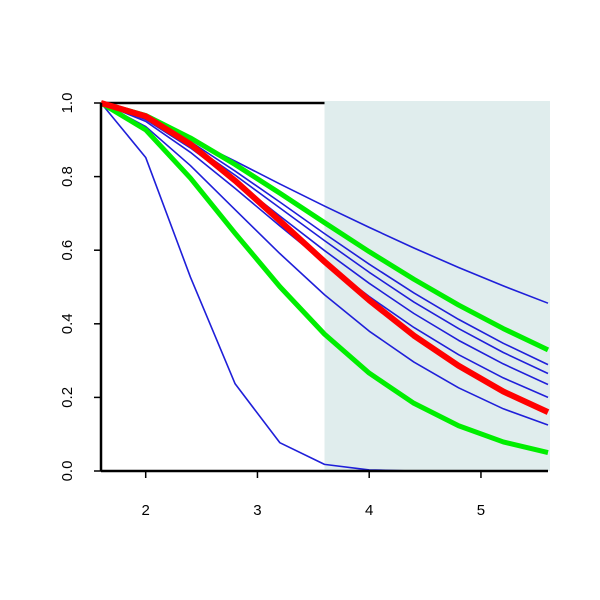  I want to click on y-tick-label: 0.2, so click(67, 397).